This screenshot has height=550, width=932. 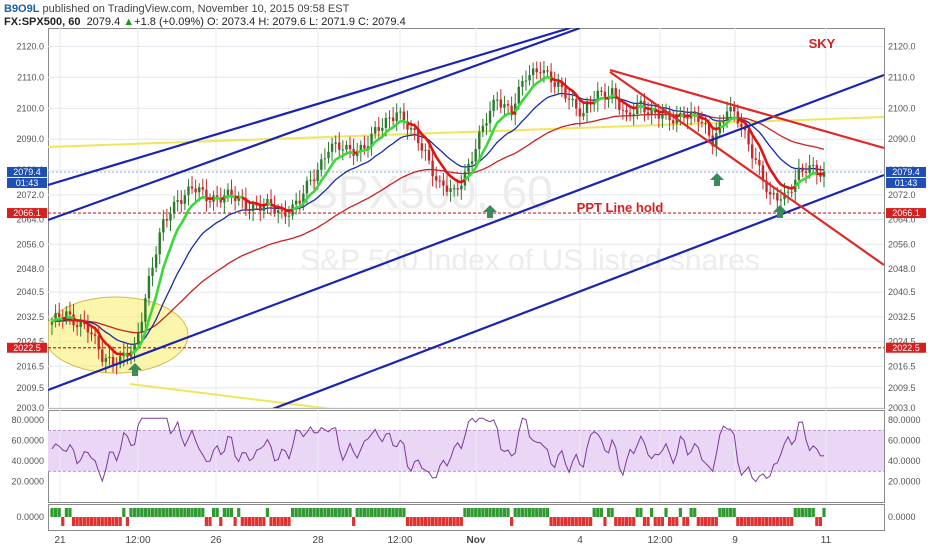 I want to click on right-tick-label: 2048.0, so click(x=902, y=269).